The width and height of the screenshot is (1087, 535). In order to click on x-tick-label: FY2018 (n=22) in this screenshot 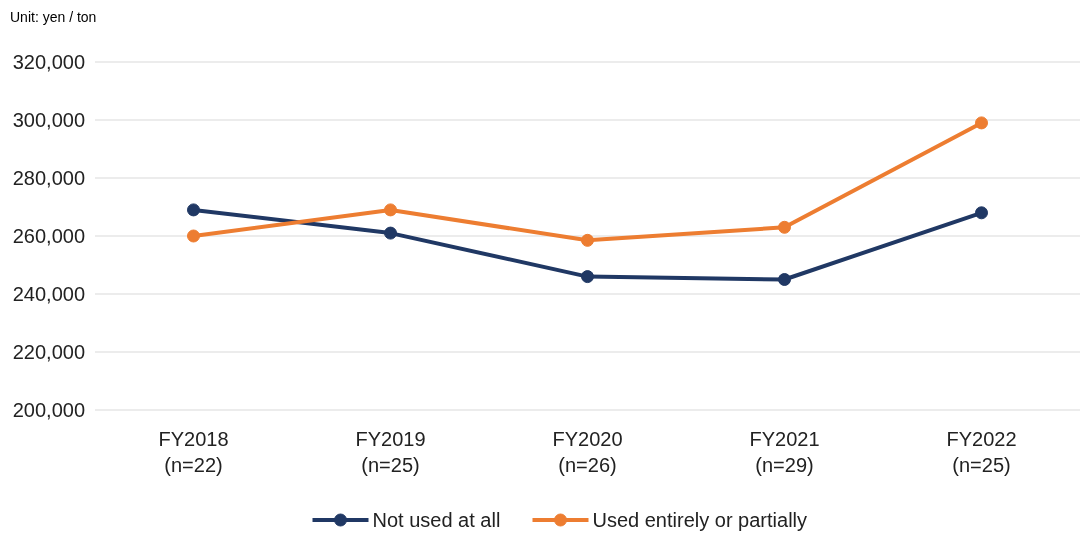, I will do `click(193, 452)`.